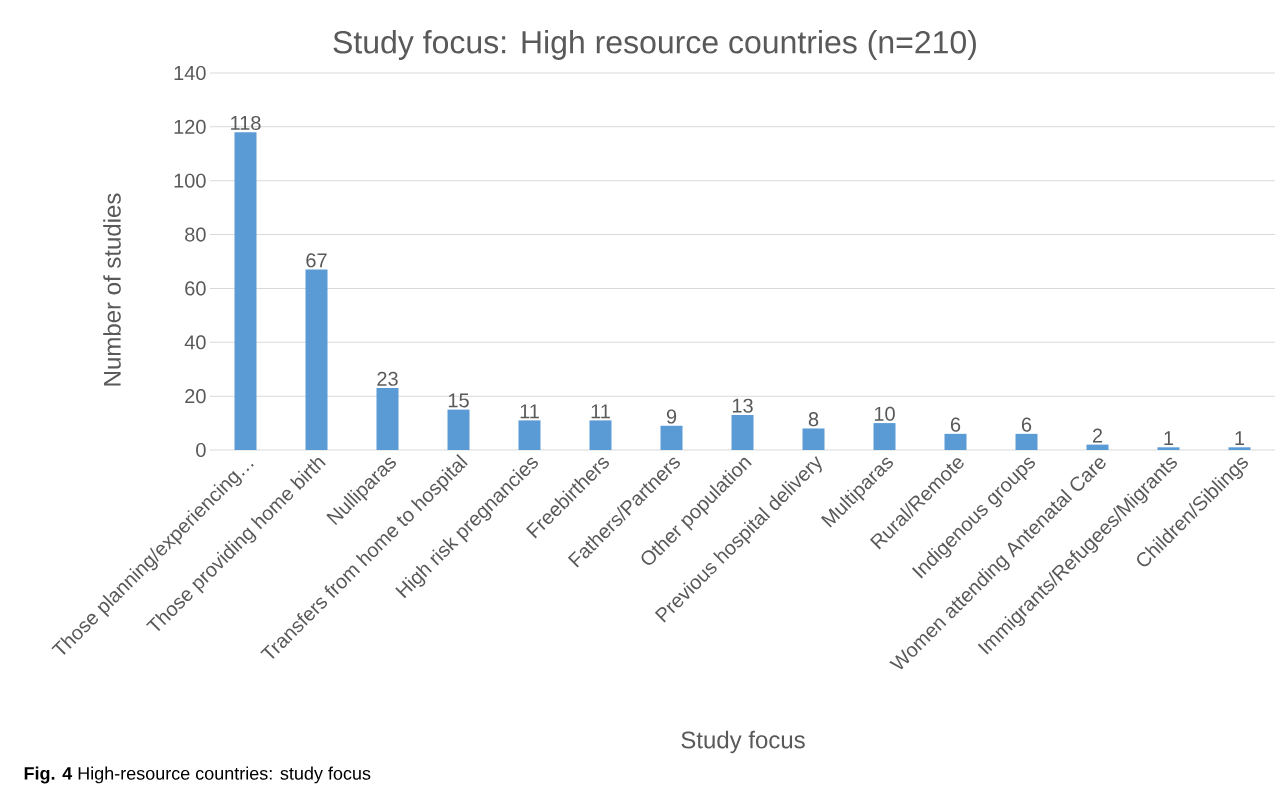 This screenshot has height=795, width=1284. Describe the element at coordinates (190, 73) in the screenshot. I see `y-tick-label: 140` at that location.